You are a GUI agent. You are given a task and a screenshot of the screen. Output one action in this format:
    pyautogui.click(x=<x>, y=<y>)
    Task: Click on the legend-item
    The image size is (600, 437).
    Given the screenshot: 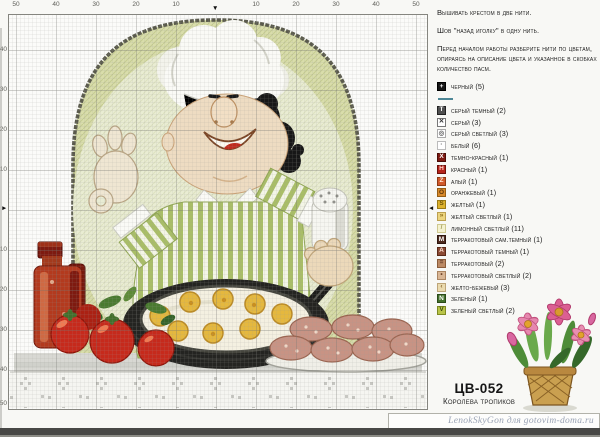 What is the action you would take?
    pyautogui.click(x=517, y=98)
    